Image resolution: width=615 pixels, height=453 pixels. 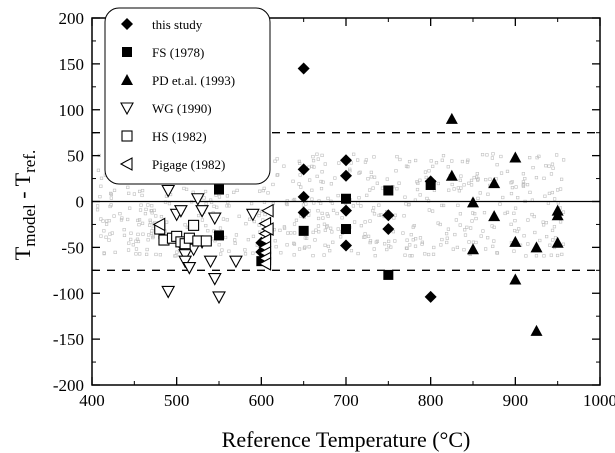 What do you see at coordinates (431, 400) in the screenshot?
I see `x-tick-label: 800` at bounding box center [431, 400].